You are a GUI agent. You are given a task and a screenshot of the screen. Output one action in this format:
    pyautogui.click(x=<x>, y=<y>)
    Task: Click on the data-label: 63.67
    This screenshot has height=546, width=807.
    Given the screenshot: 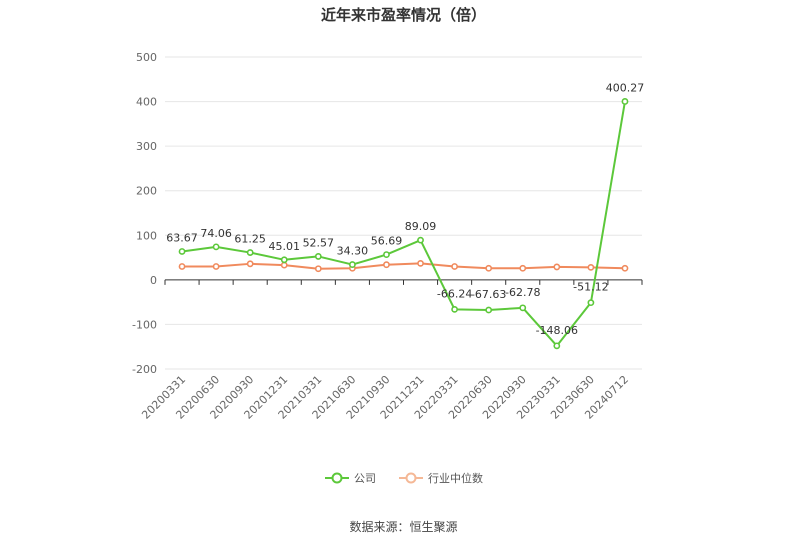 What is the action you would take?
    pyautogui.click(x=182, y=237)
    